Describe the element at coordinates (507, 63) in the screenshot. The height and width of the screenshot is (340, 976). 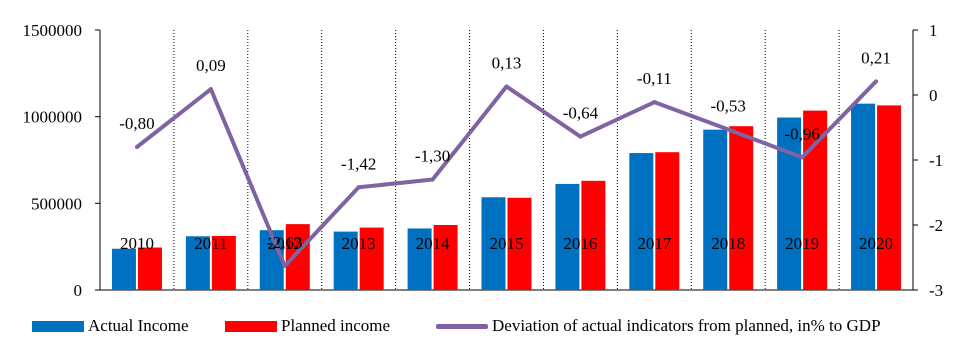
I see `deviation-data-label: 0,13` at that location.